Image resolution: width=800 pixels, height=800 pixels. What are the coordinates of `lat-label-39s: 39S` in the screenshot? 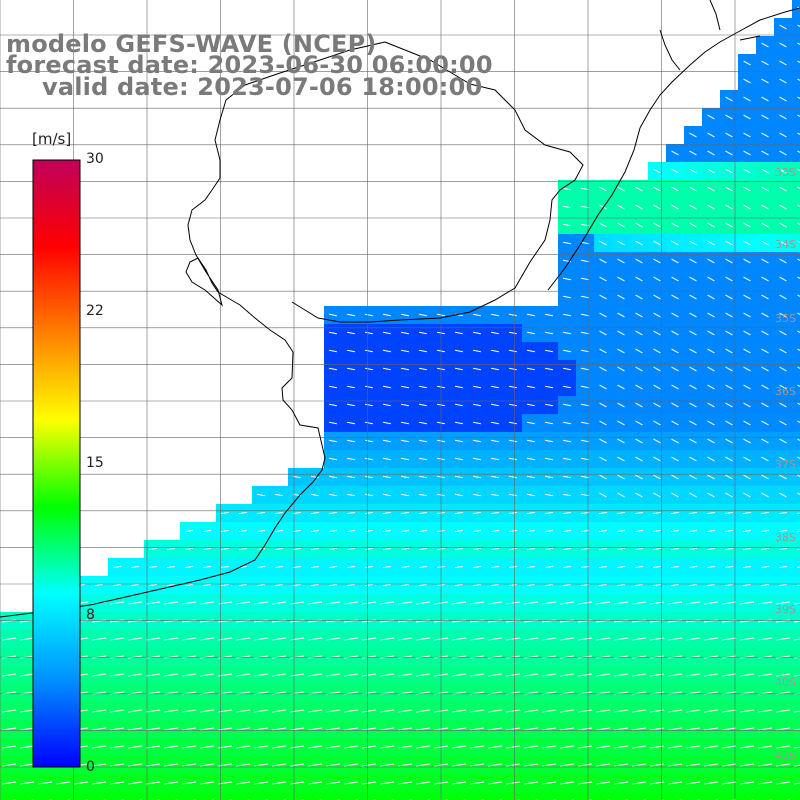 It's located at (785, 609).